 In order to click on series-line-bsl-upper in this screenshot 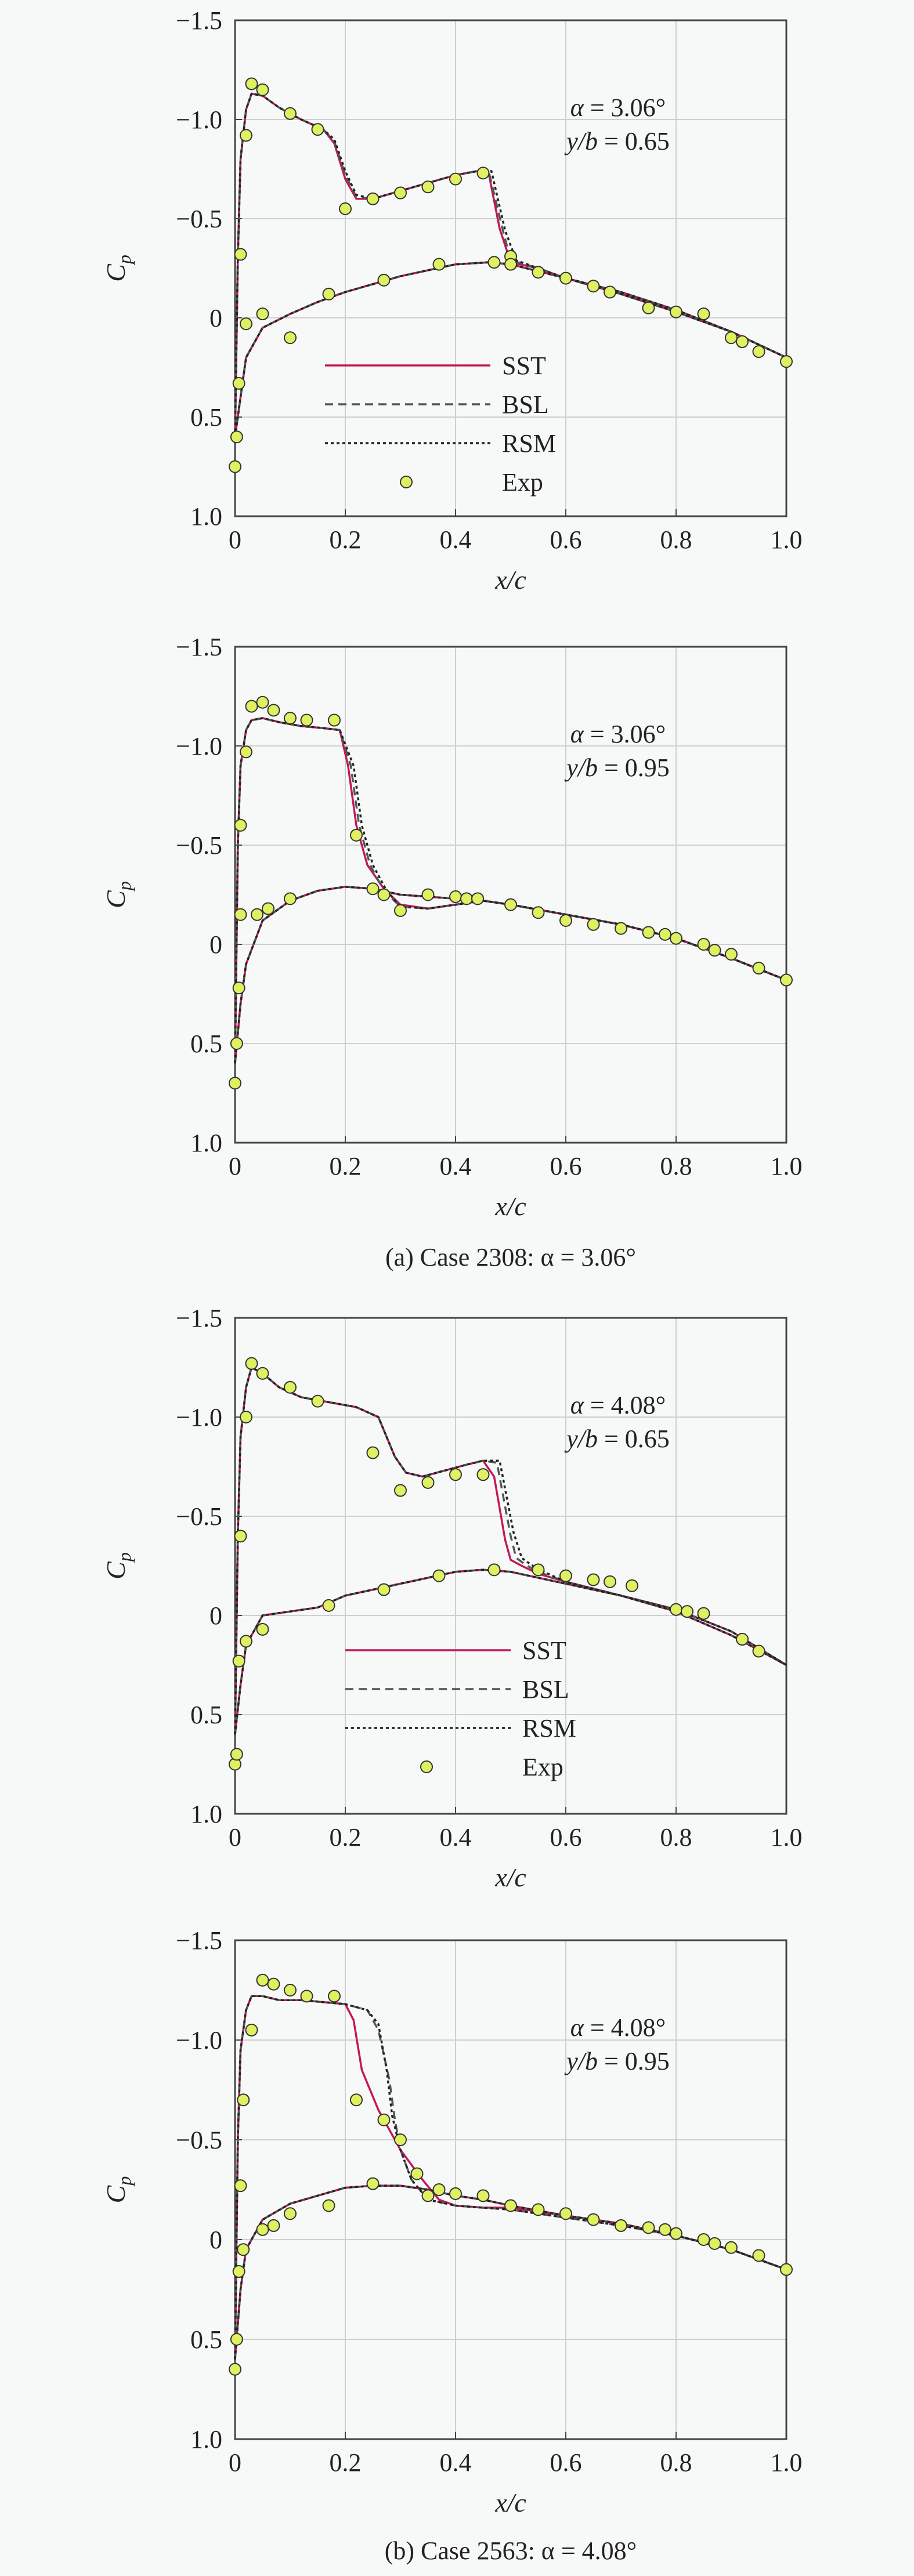, I will do `click(511, 1550)`.